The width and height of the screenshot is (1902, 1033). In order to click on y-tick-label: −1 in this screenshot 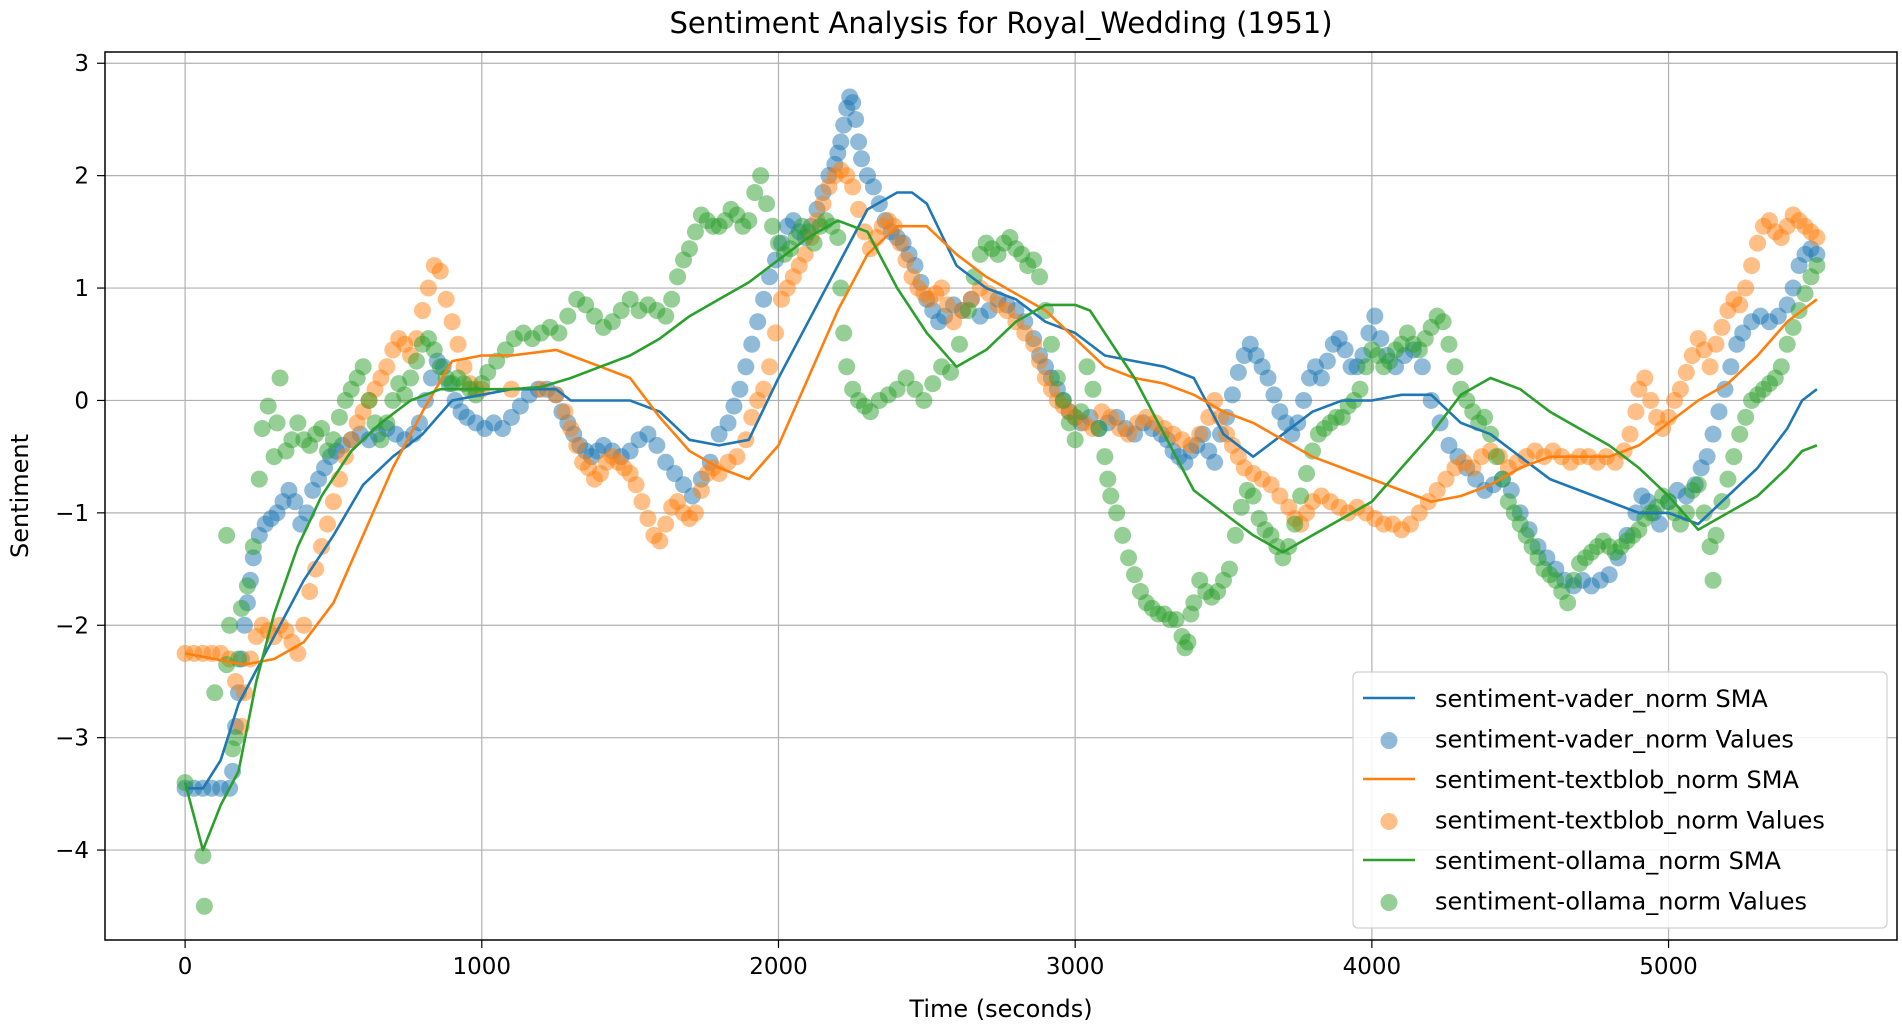, I will do `click(72, 514)`.